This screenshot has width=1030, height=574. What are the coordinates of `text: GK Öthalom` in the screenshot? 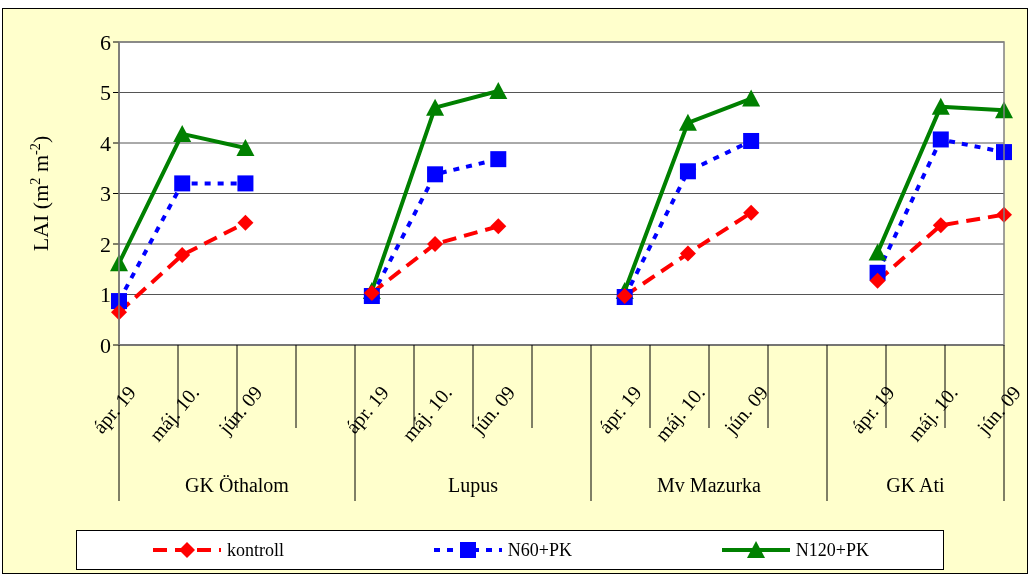 It's located at (237, 485).